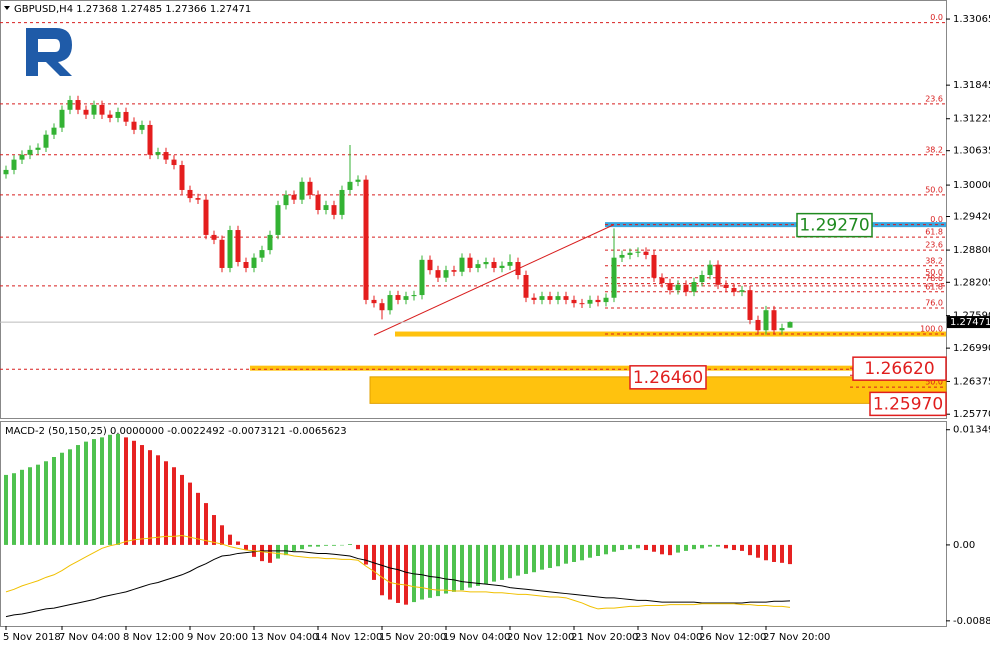 This screenshot has width=990, height=652. What do you see at coordinates (971, 217) in the screenshot?
I see `y-tick-label: 1.29420` at bounding box center [971, 217].